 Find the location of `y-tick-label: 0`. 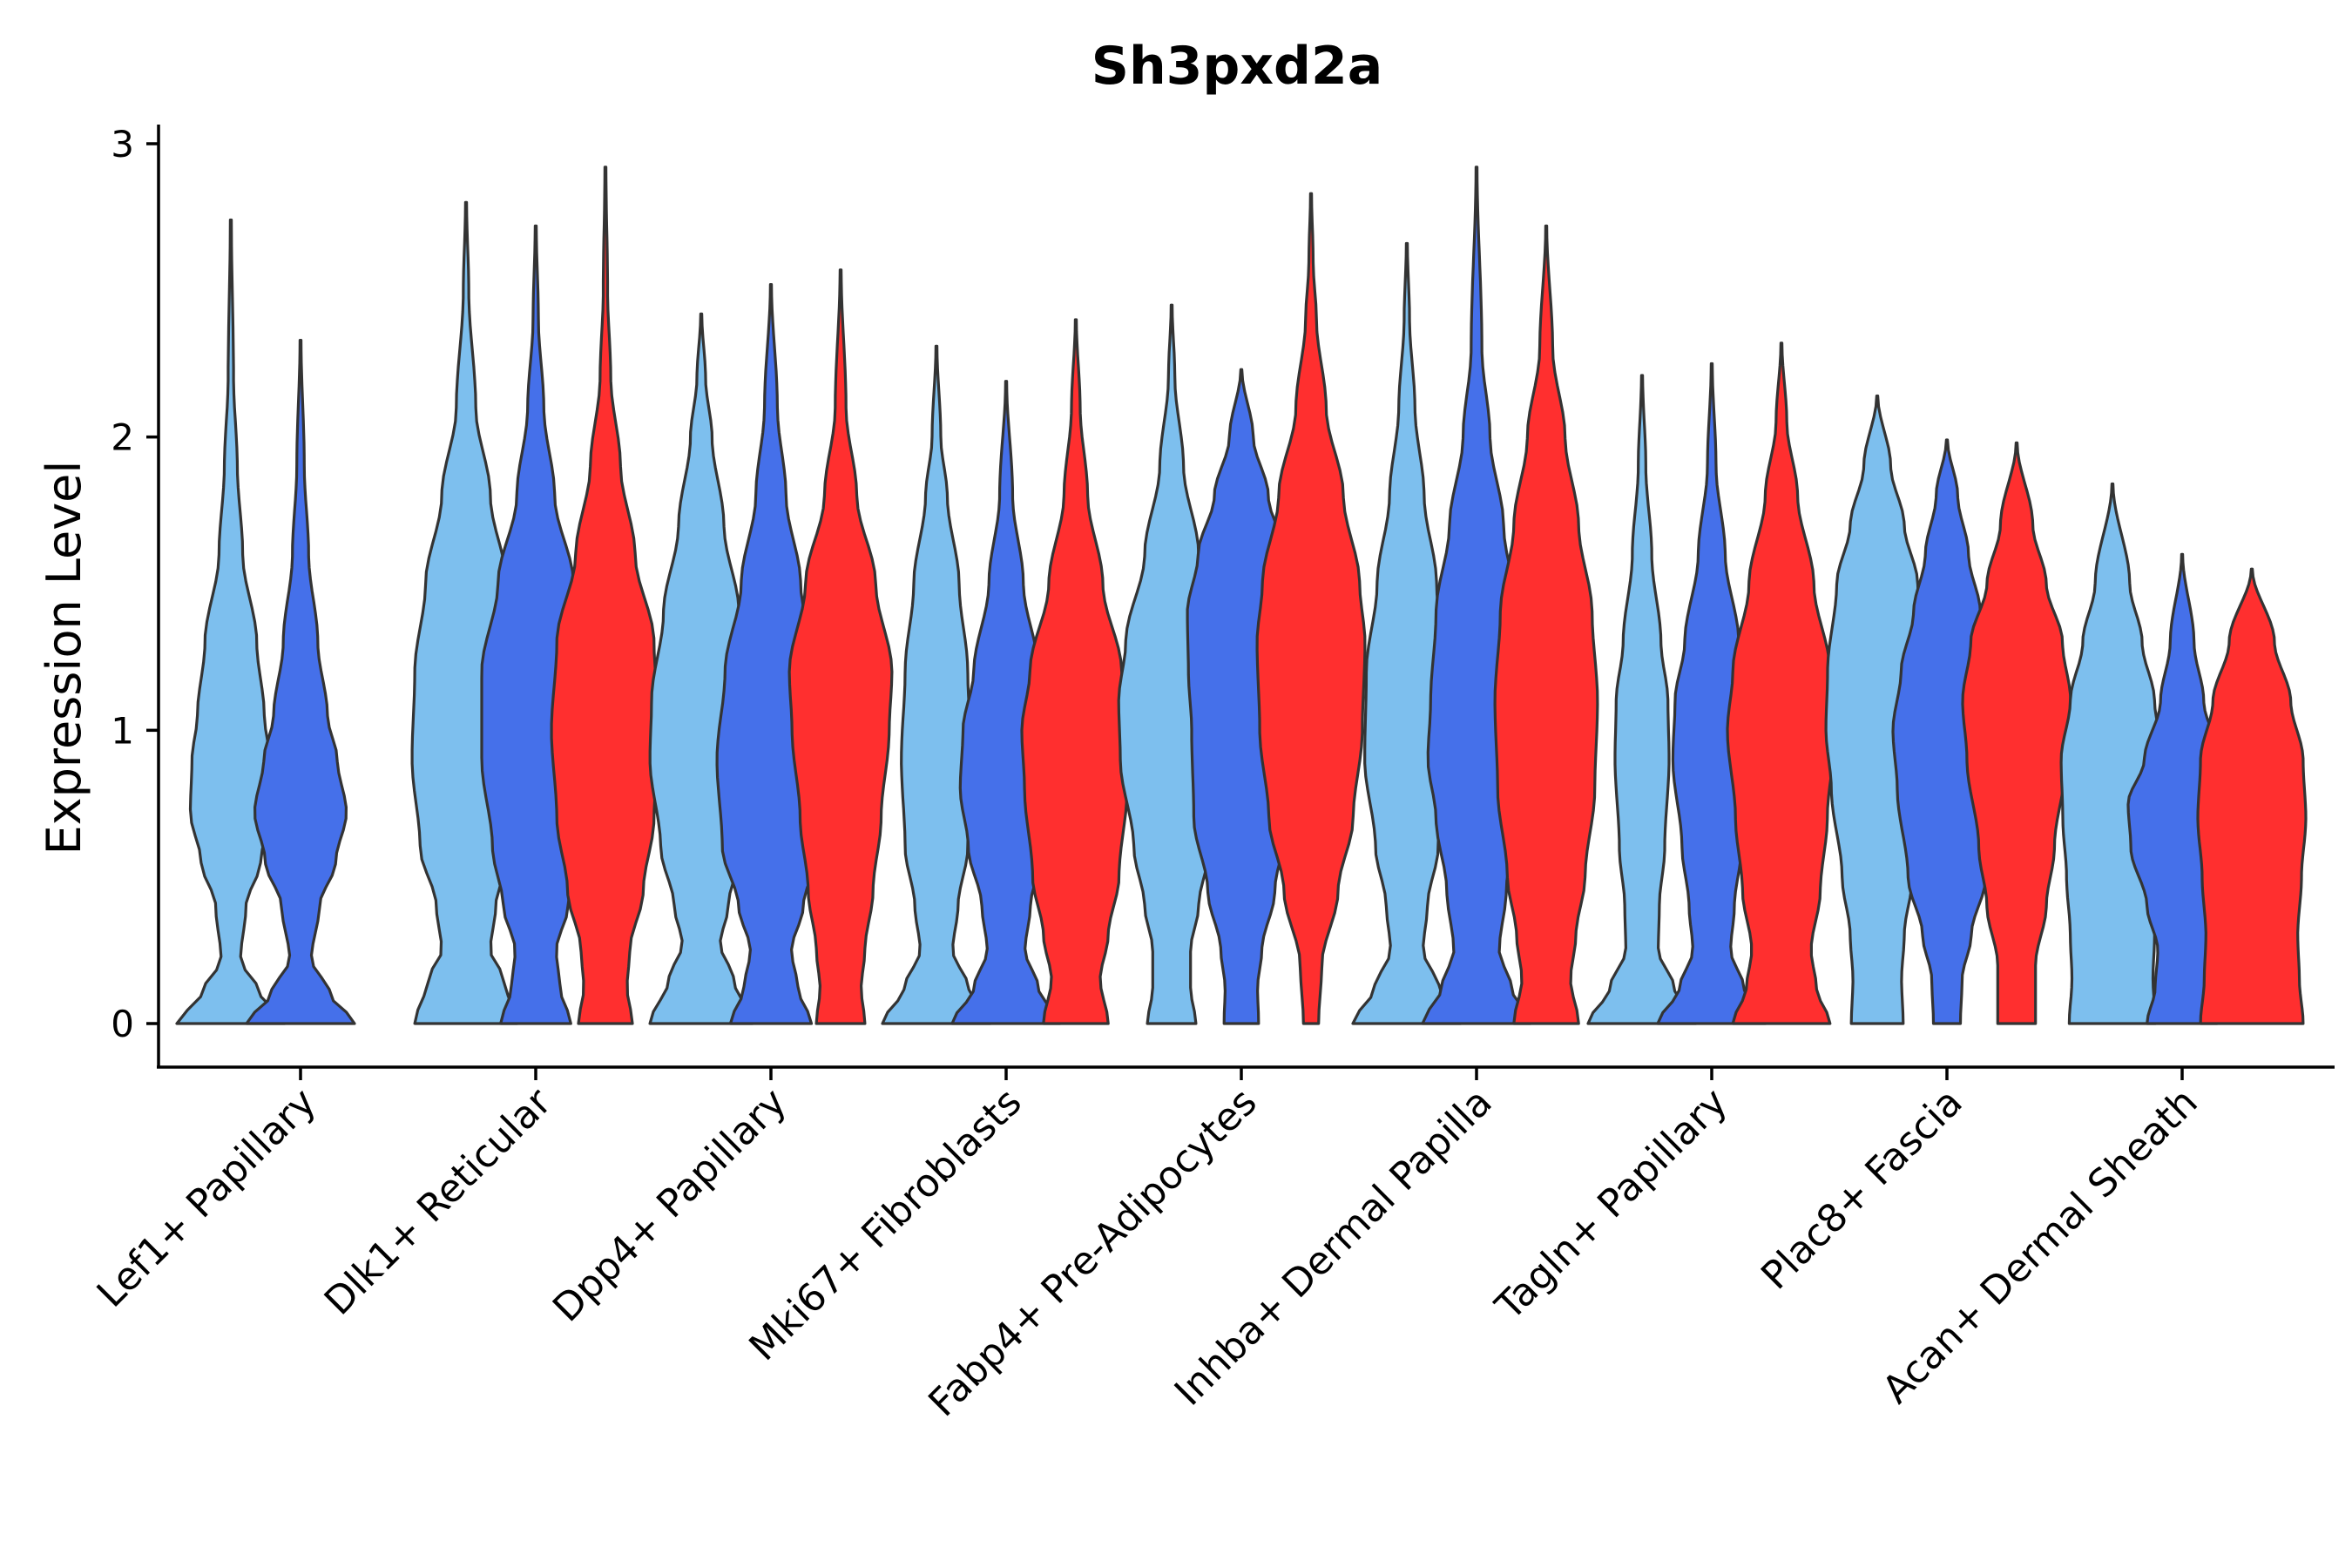

y-tick-label: 0 is located at coordinates (122, 1024).